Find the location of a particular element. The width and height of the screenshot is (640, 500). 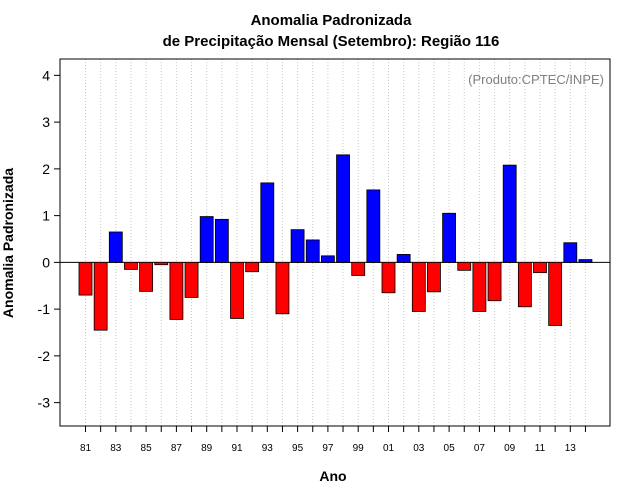

x-tick-label: 97 is located at coordinates (328, 448).